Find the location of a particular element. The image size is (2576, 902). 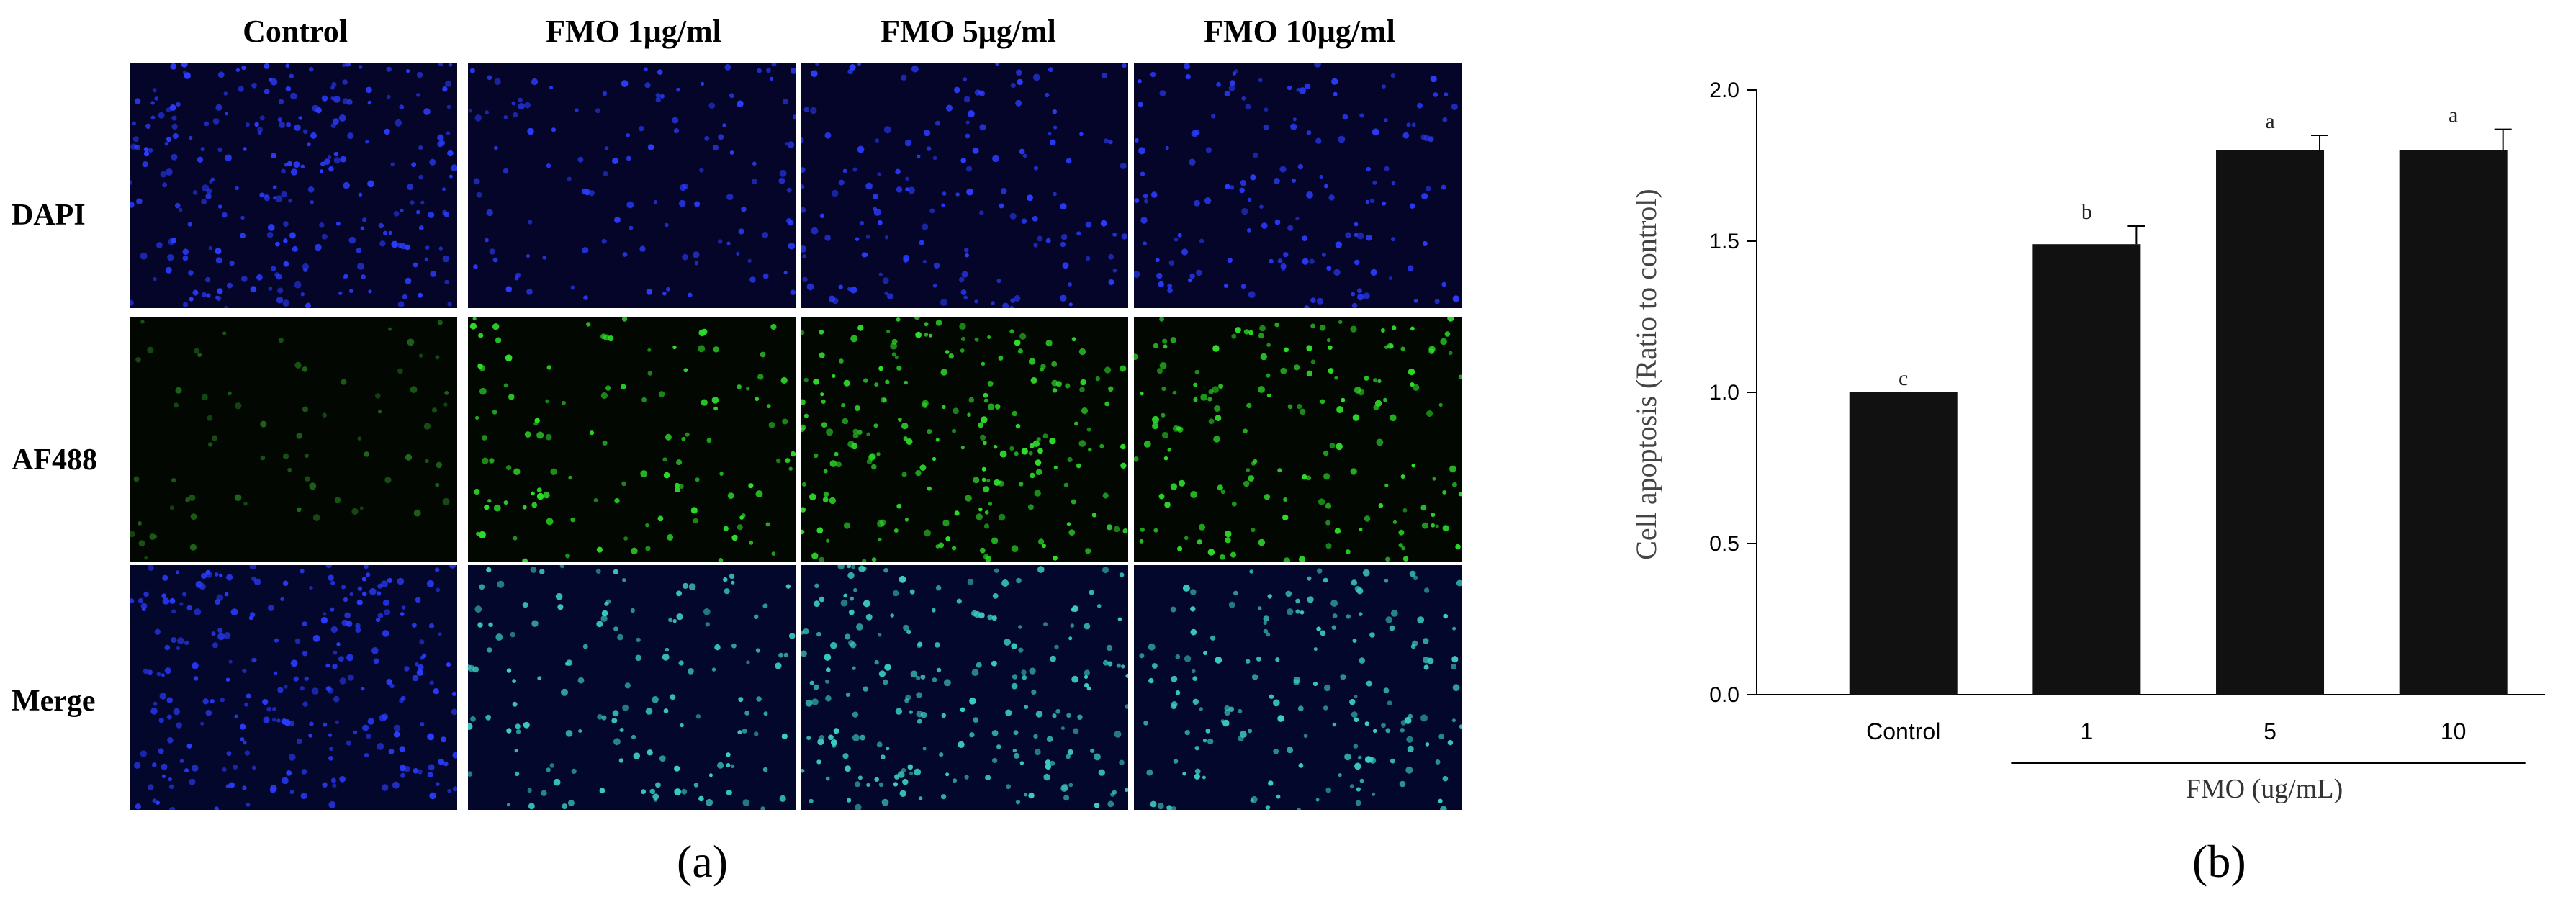

x-tick-label: 1 is located at coordinates (2086, 731).